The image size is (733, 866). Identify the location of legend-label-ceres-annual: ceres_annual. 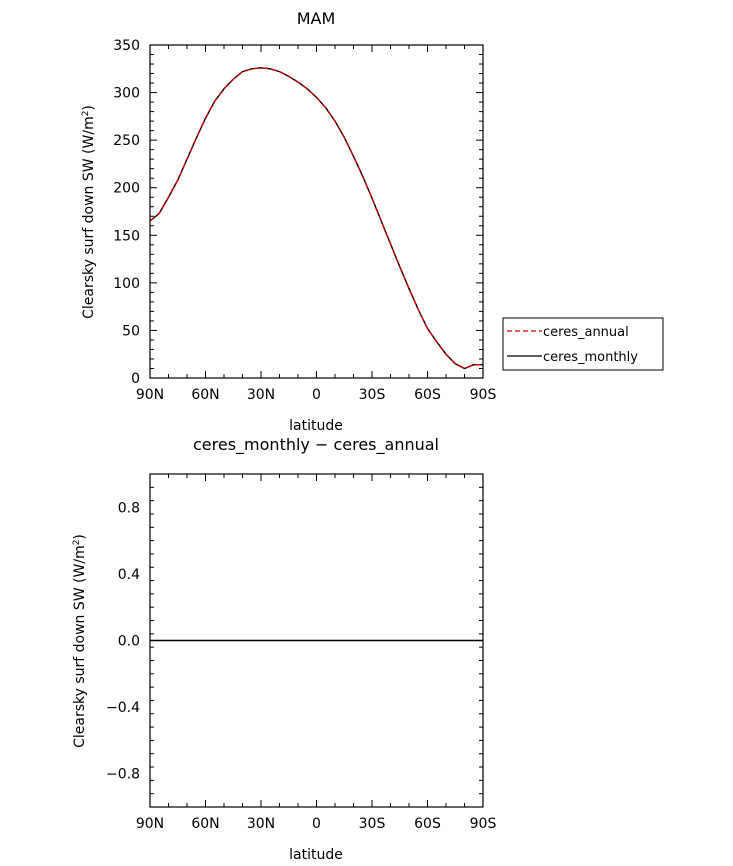
(586, 332).